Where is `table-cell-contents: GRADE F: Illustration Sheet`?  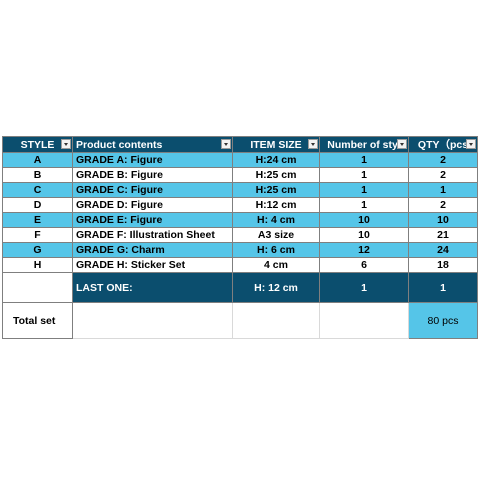 table-cell-contents: GRADE F: Illustration Sheet is located at coordinates (152, 235).